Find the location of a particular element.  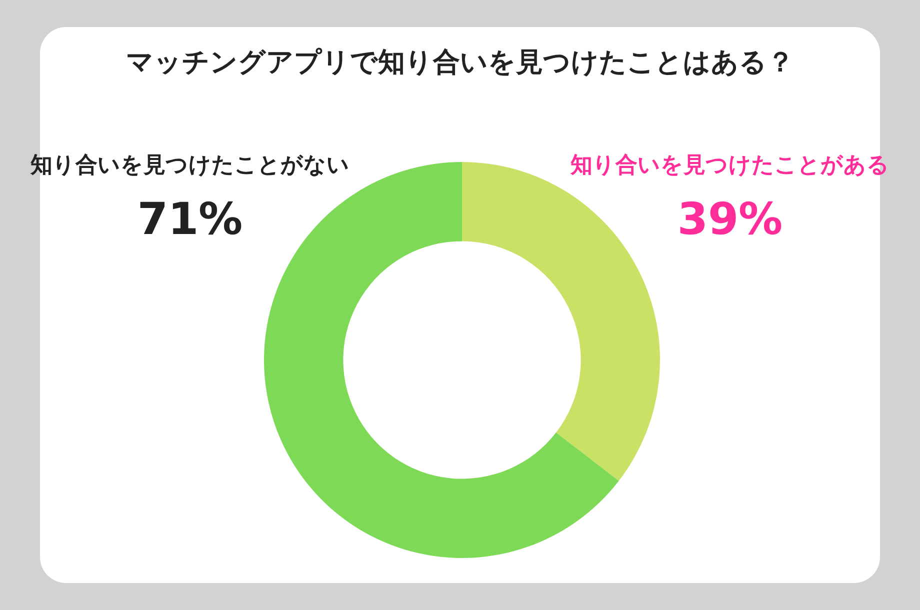

slice-label: 知り合いを見つけたことがある is located at coordinates (729, 166).